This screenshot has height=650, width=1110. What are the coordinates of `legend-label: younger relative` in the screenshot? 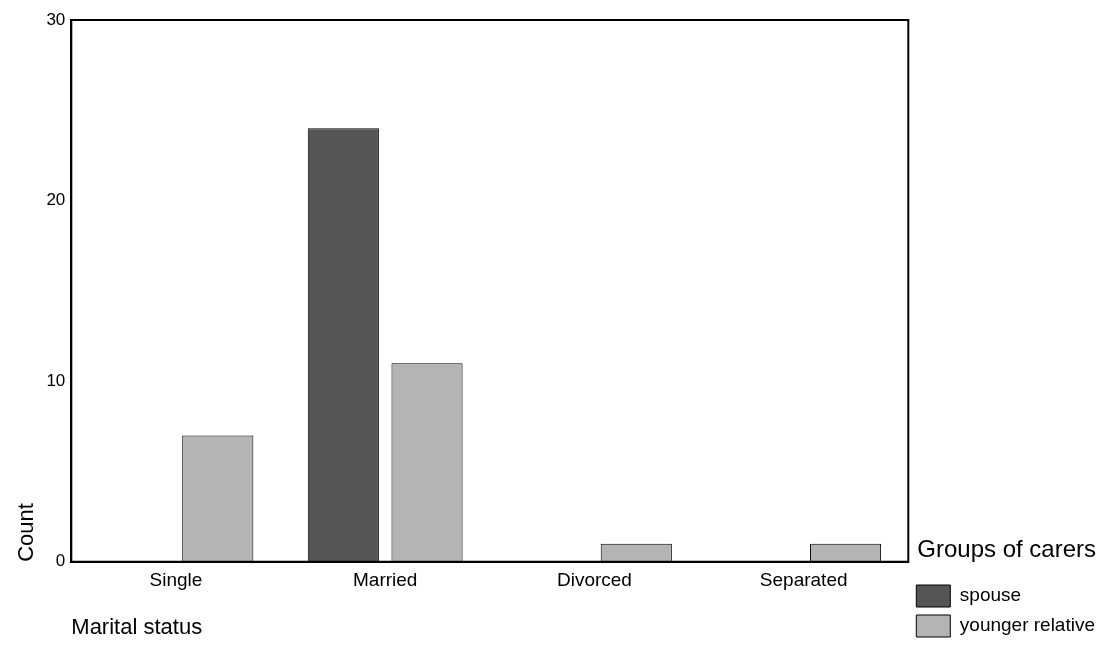 It's located at (1027, 625).